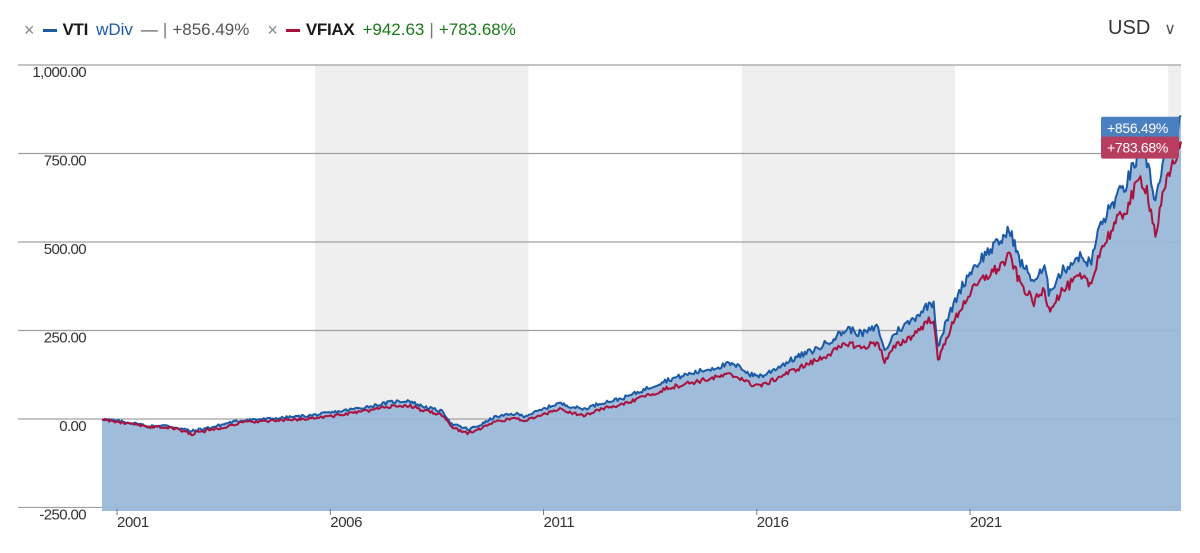 The width and height of the screenshot is (1200, 553). What do you see at coordinates (59, 72) in the screenshot?
I see `y-tick-label-0: 1,000.00` at bounding box center [59, 72].